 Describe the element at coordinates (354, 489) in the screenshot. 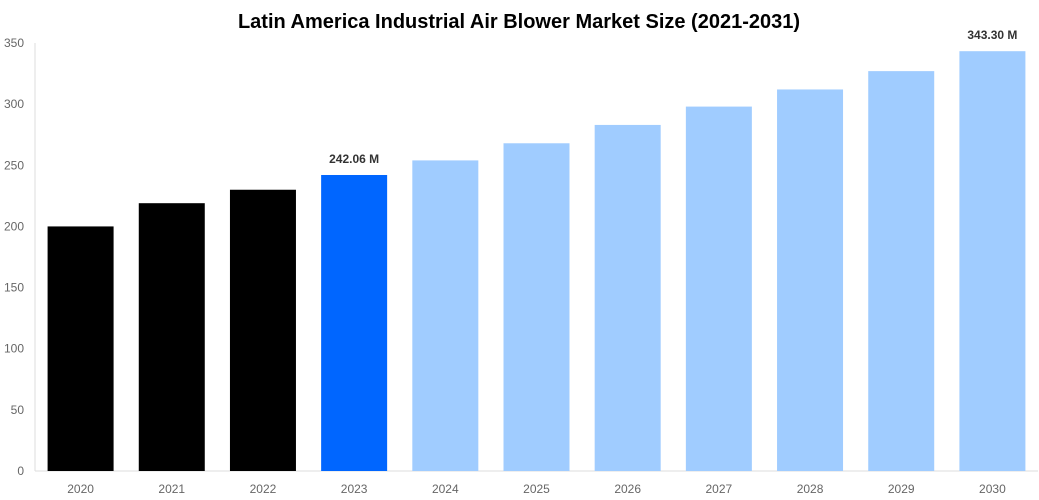

I see `x-tick-label: 2023` at that location.